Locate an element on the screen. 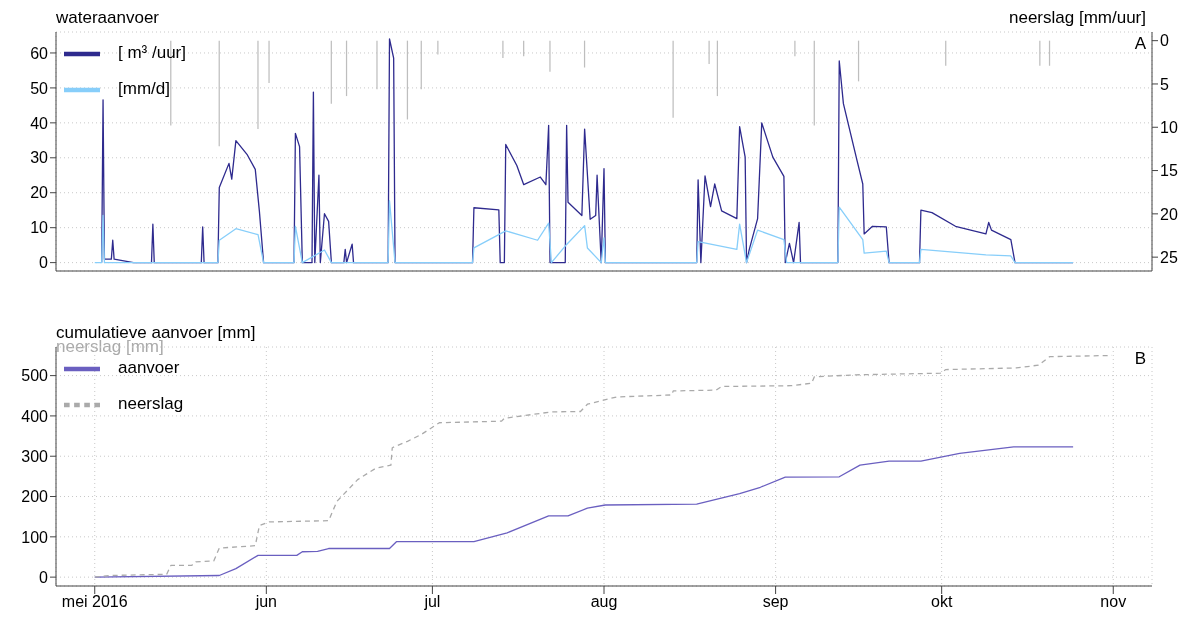 The width and height of the screenshot is (1196, 626). x-tick-label: jul is located at coordinates (432, 602).